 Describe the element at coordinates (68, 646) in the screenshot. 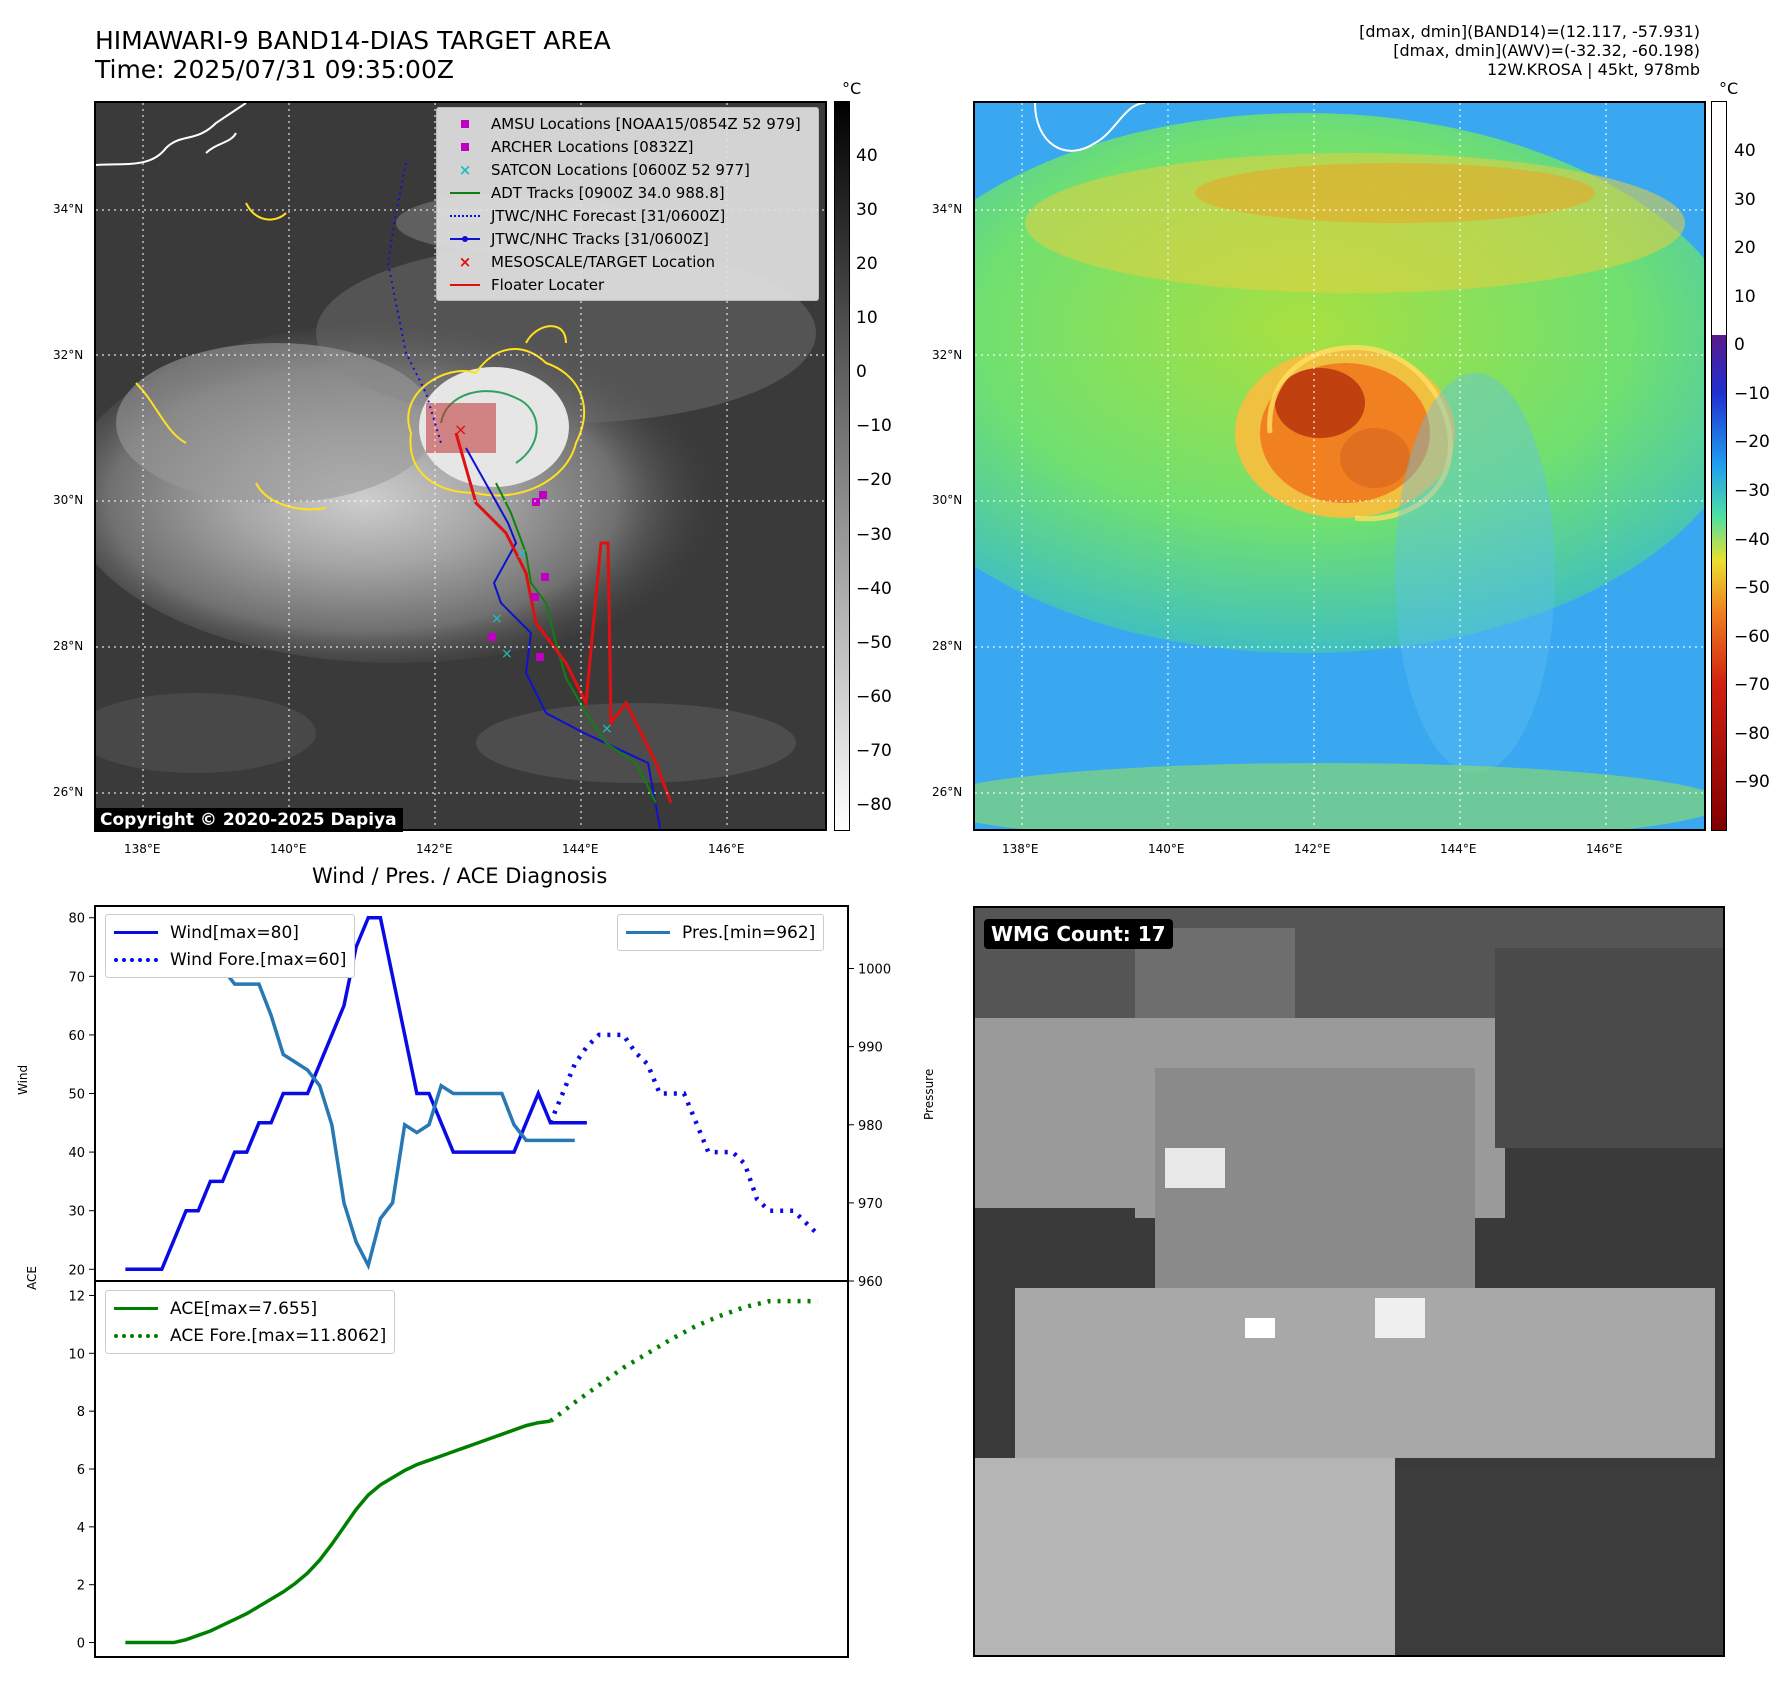

I see `lat-label-28-ir: 28°N` at that location.